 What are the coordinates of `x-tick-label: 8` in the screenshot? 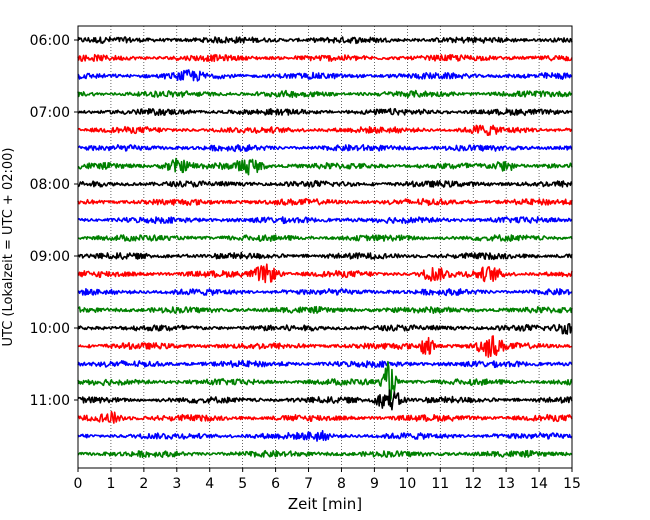 It's located at (341, 484).